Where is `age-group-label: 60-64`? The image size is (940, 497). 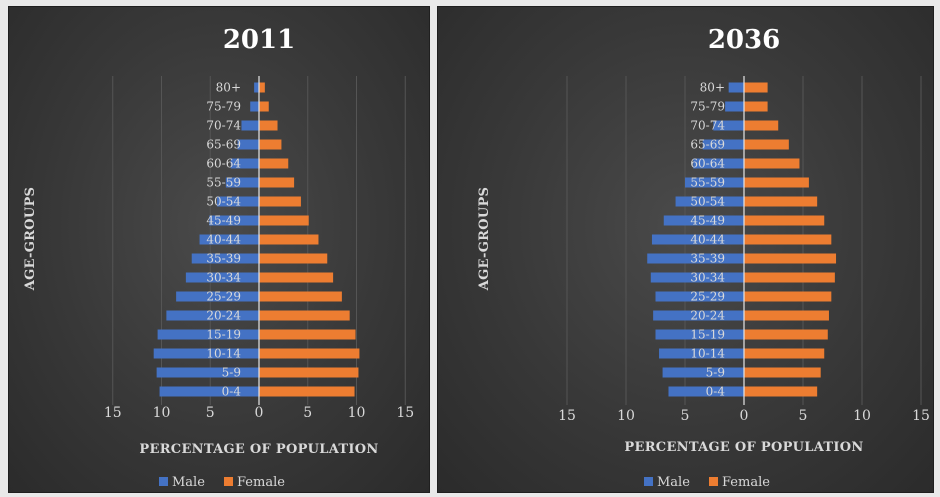
age-group-label: 60-64 is located at coordinates (707, 164).